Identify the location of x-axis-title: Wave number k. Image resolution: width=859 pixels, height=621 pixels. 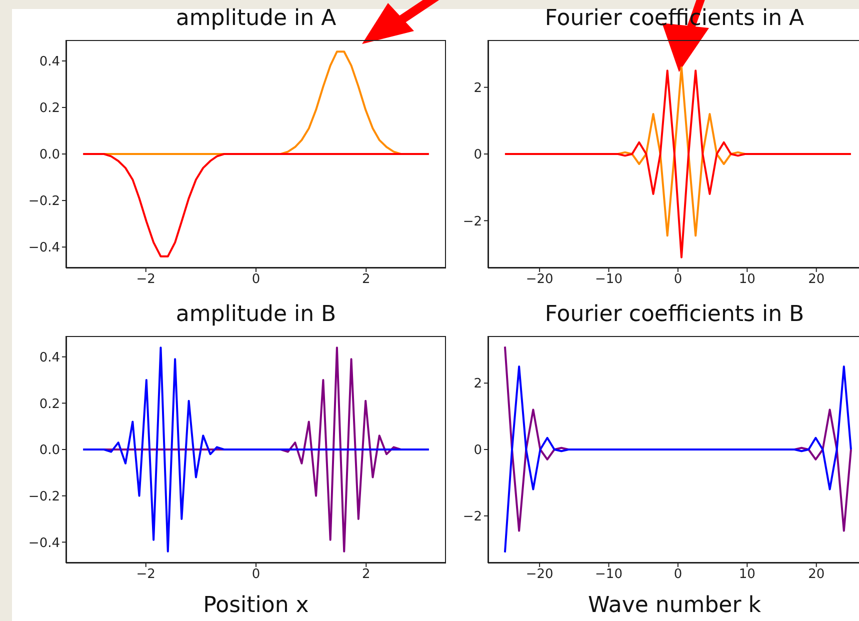
(674, 605).